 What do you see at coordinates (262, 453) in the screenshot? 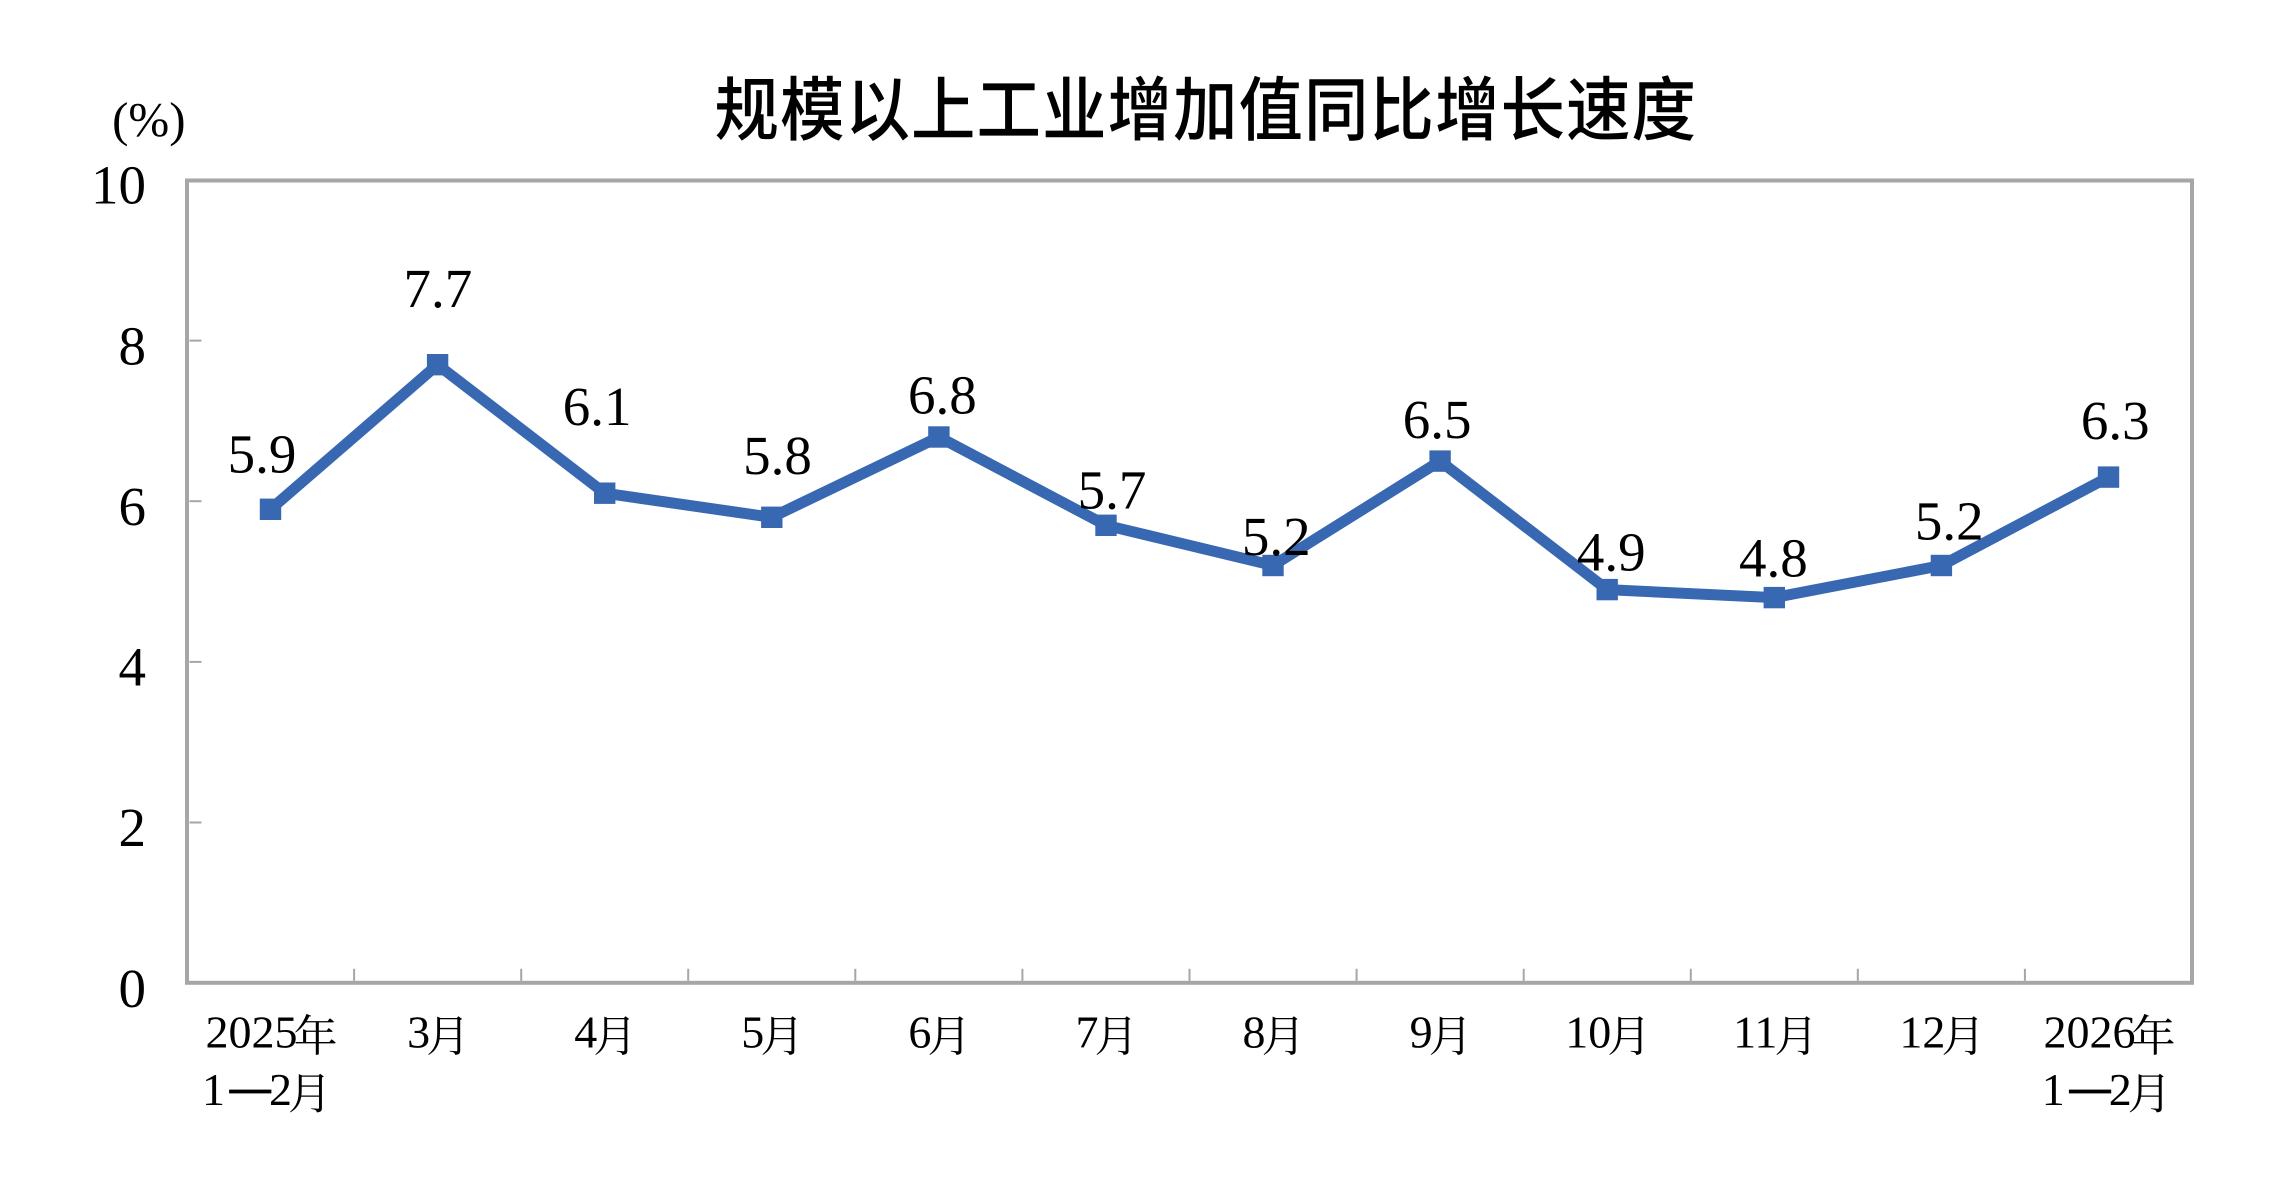
I see `svg-text: 5.9` at bounding box center [262, 453].